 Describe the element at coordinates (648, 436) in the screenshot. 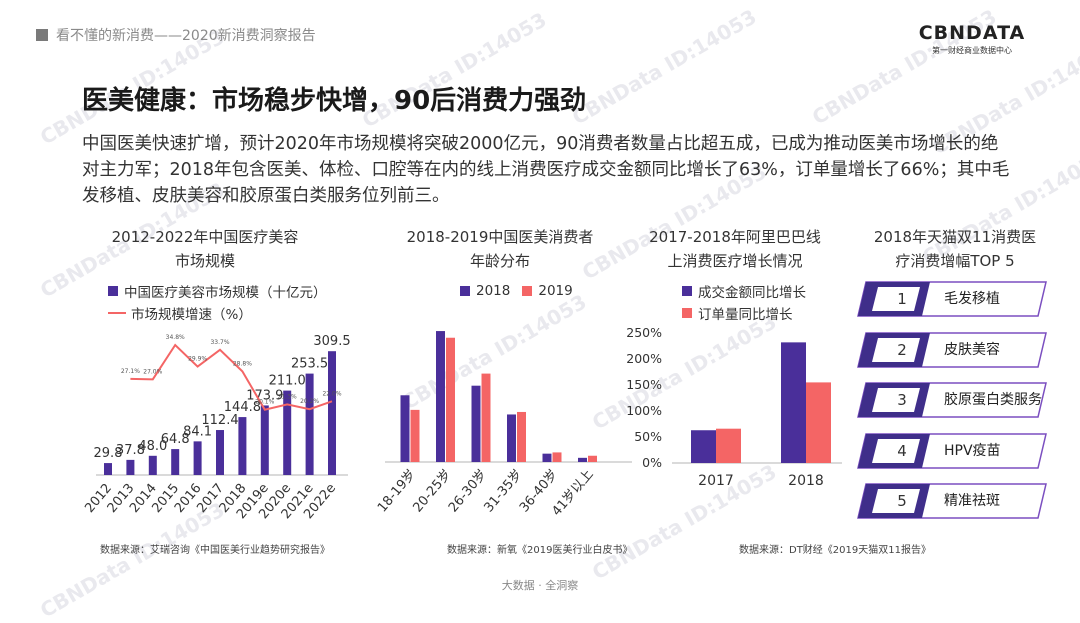

I see `chart3-y-tick: 50%` at that location.